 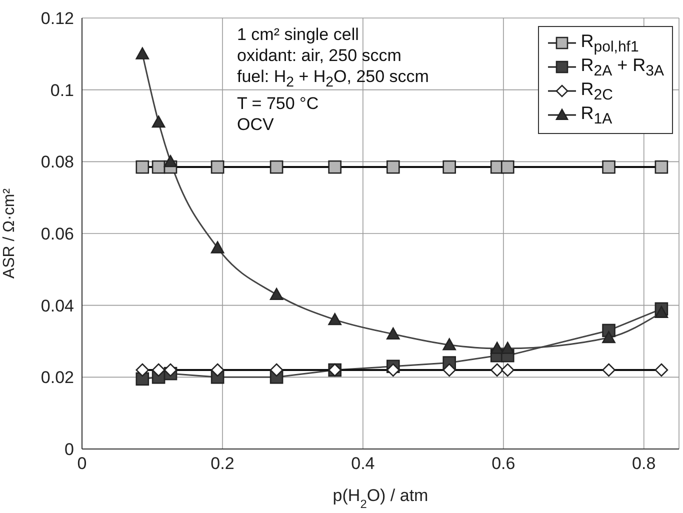 What do you see at coordinates (319, 55) in the screenshot?
I see `annotation: oxidant: air, 250 sccm` at bounding box center [319, 55].